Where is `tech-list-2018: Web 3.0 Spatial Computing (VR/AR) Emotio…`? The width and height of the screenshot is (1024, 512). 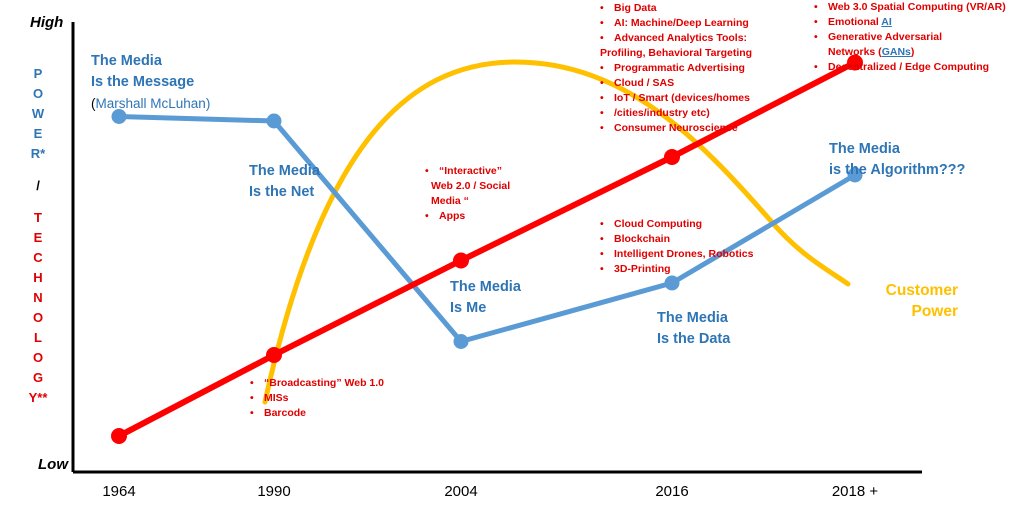 tech-list-2018: Web 3.0 Spatial Computing (VR/AR) Emotio… is located at coordinates (910, 37).